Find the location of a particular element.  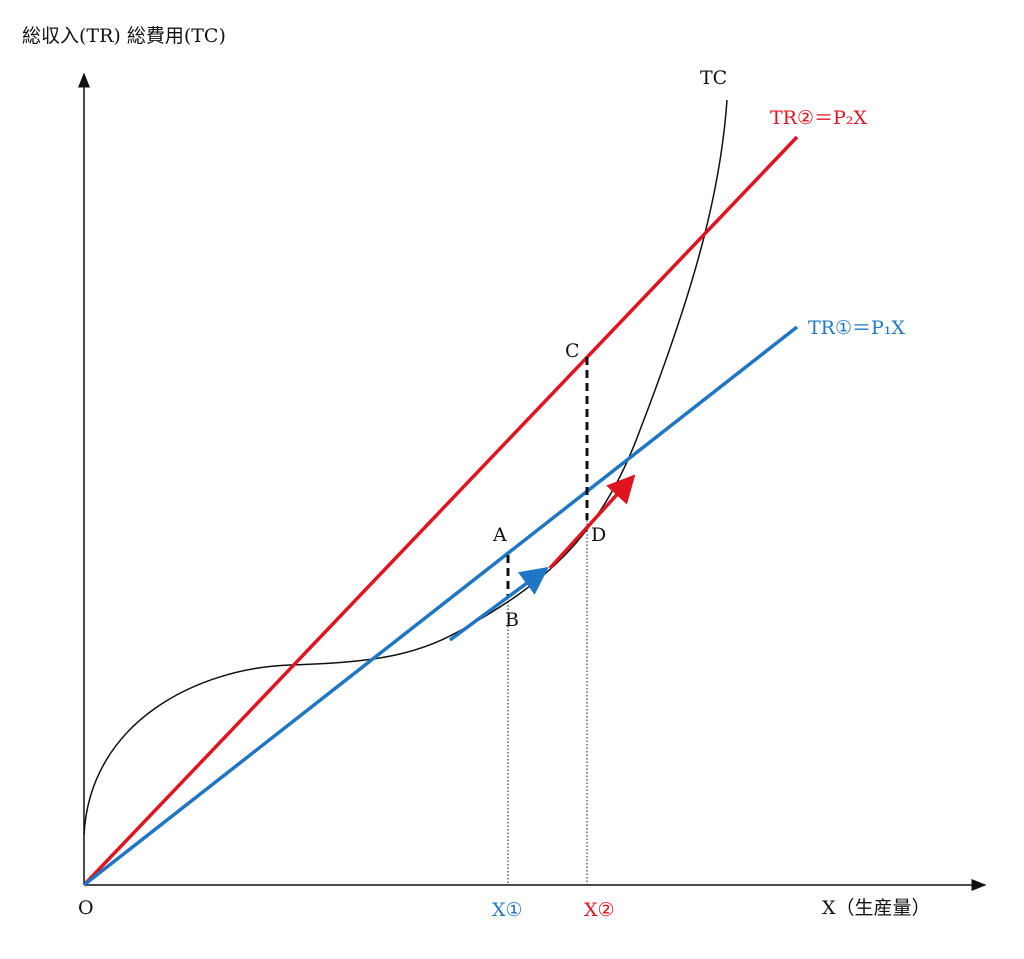

point-b: B is located at coordinates (512, 620).